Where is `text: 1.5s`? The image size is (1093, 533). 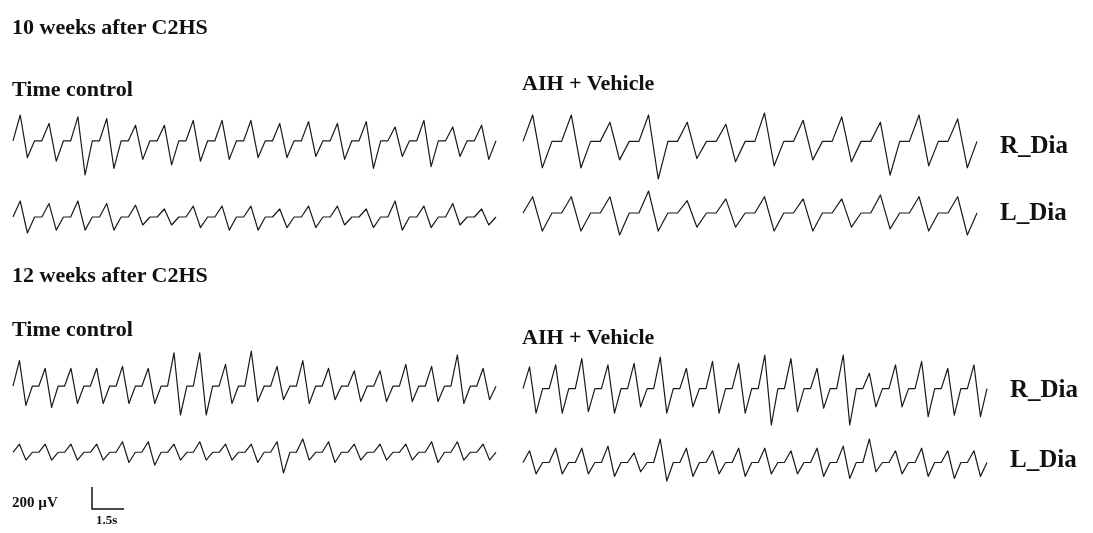 text: 1.5s is located at coordinates (107, 520).